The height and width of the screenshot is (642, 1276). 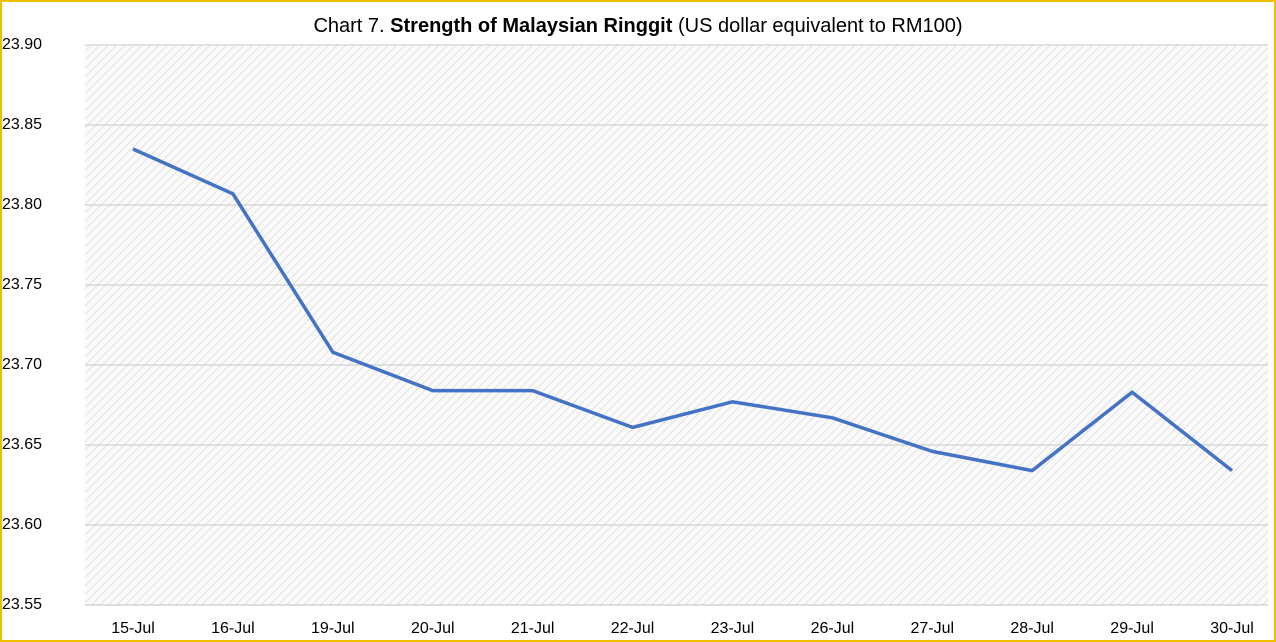 What do you see at coordinates (22, 124) in the screenshot?
I see `y-tick-label: 23.85` at bounding box center [22, 124].